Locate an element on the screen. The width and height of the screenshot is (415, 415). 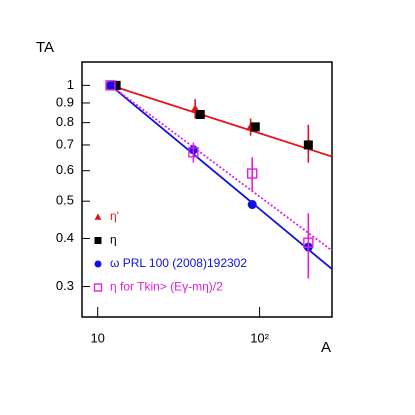
legend-label: η is located at coordinates (113, 240).